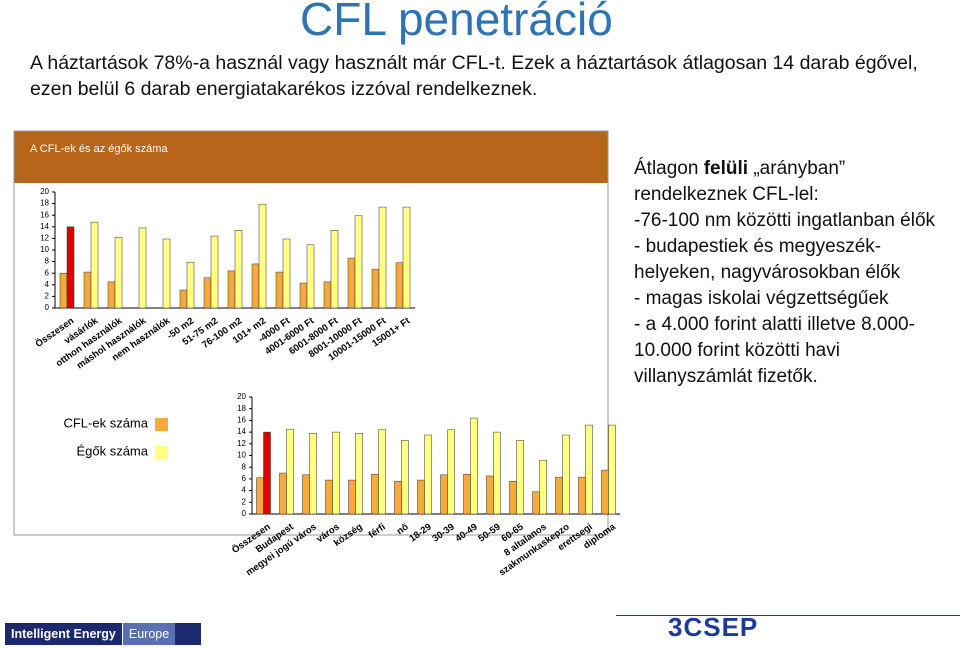 This screenshot has height=649, width=960. Describe the element at coordinates (456, 22) in the screenshot. I see `slide-title: CFL penetráció` at that location.